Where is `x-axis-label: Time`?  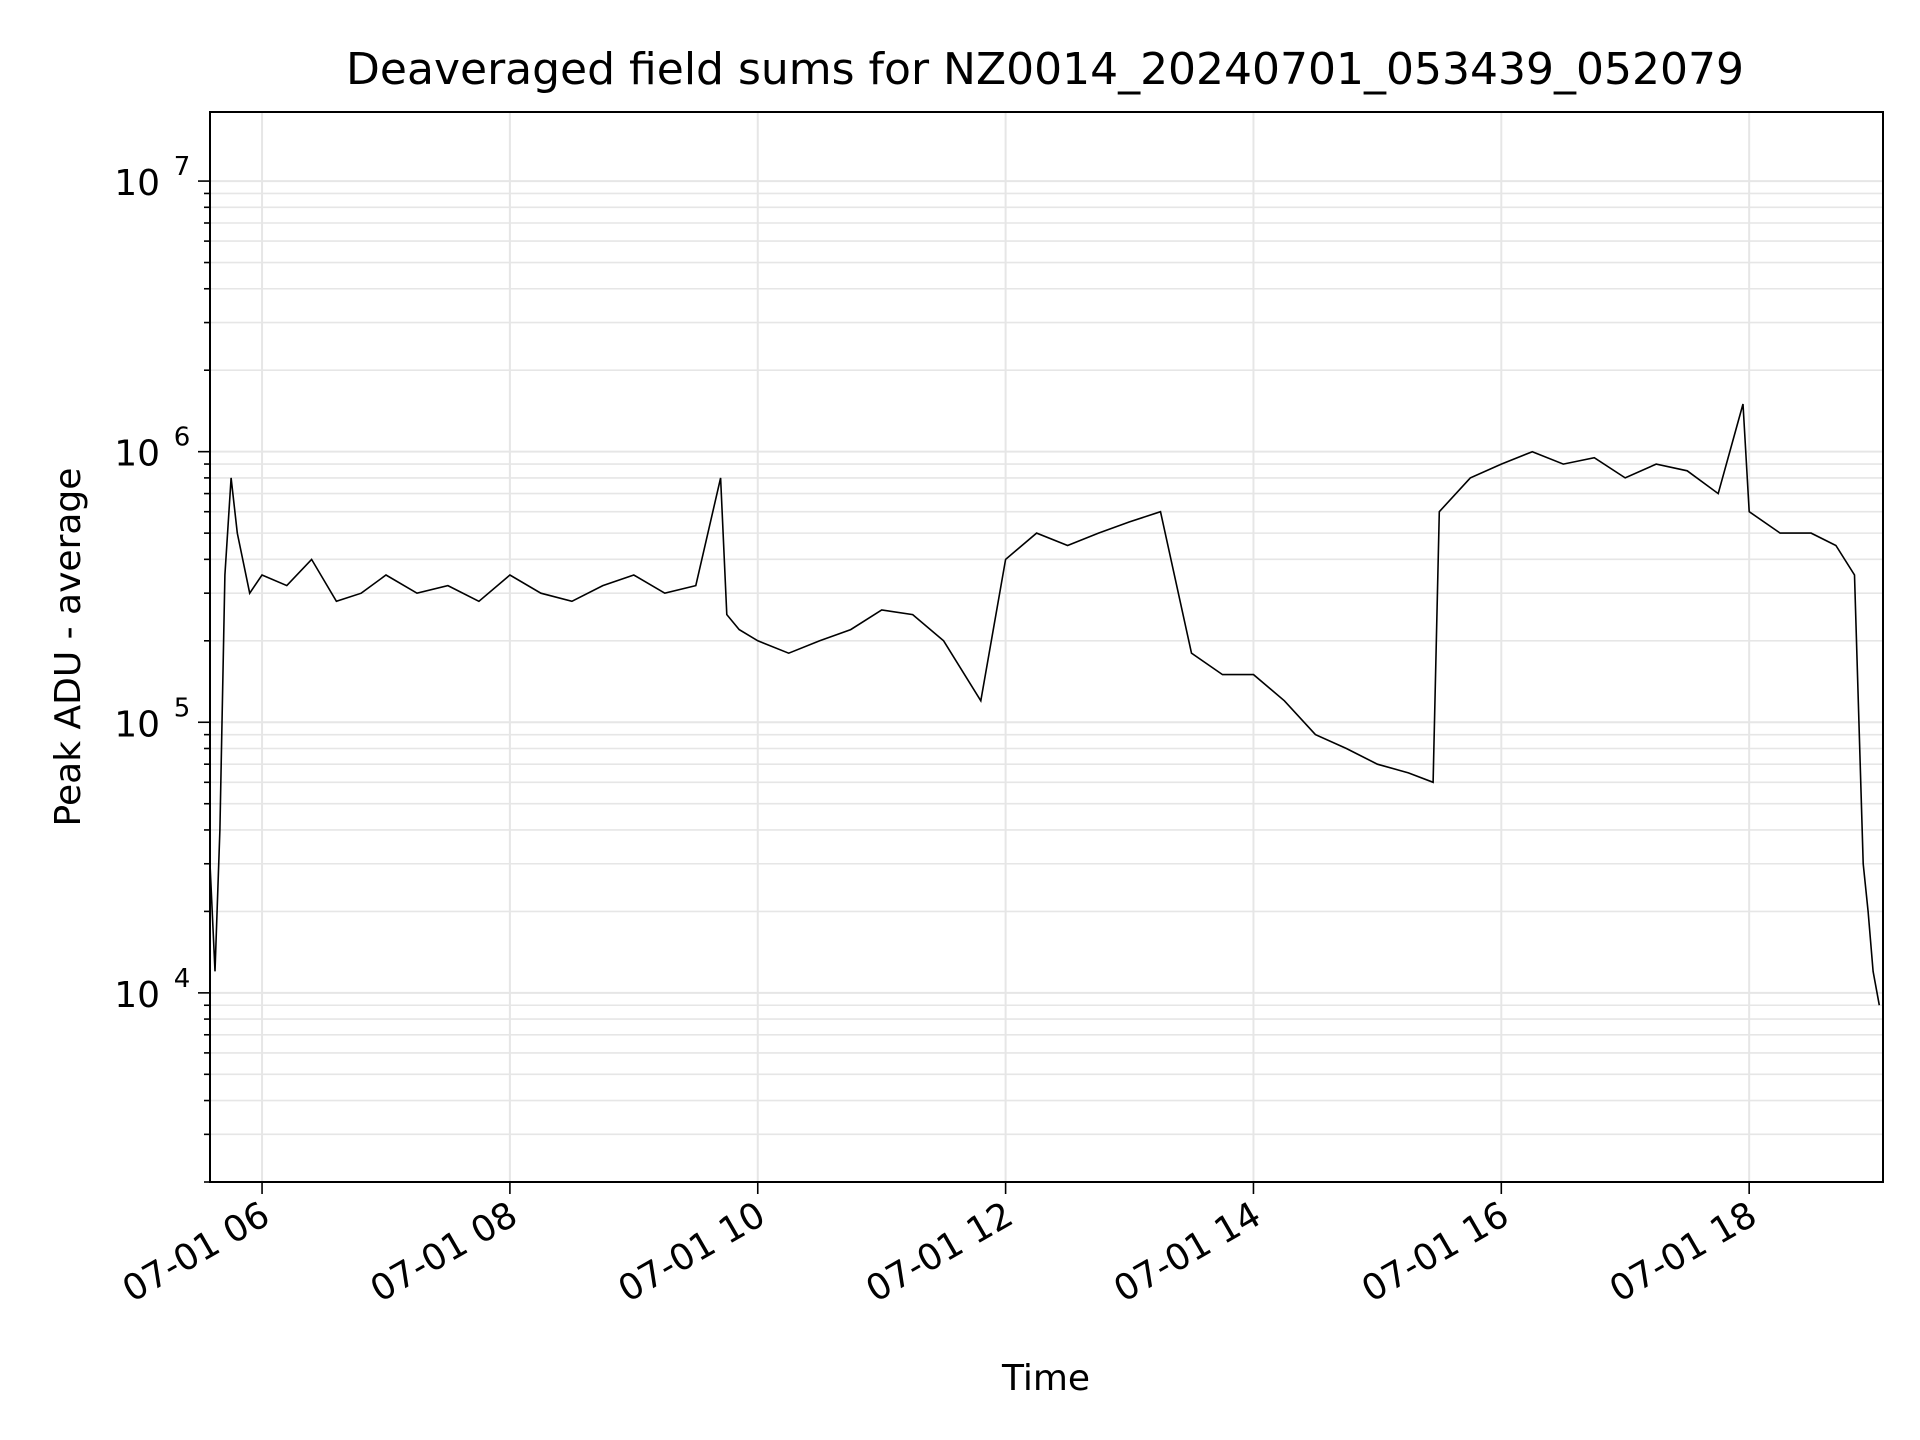 x-axis-label: Time is located at coordinates (1045, 1378).